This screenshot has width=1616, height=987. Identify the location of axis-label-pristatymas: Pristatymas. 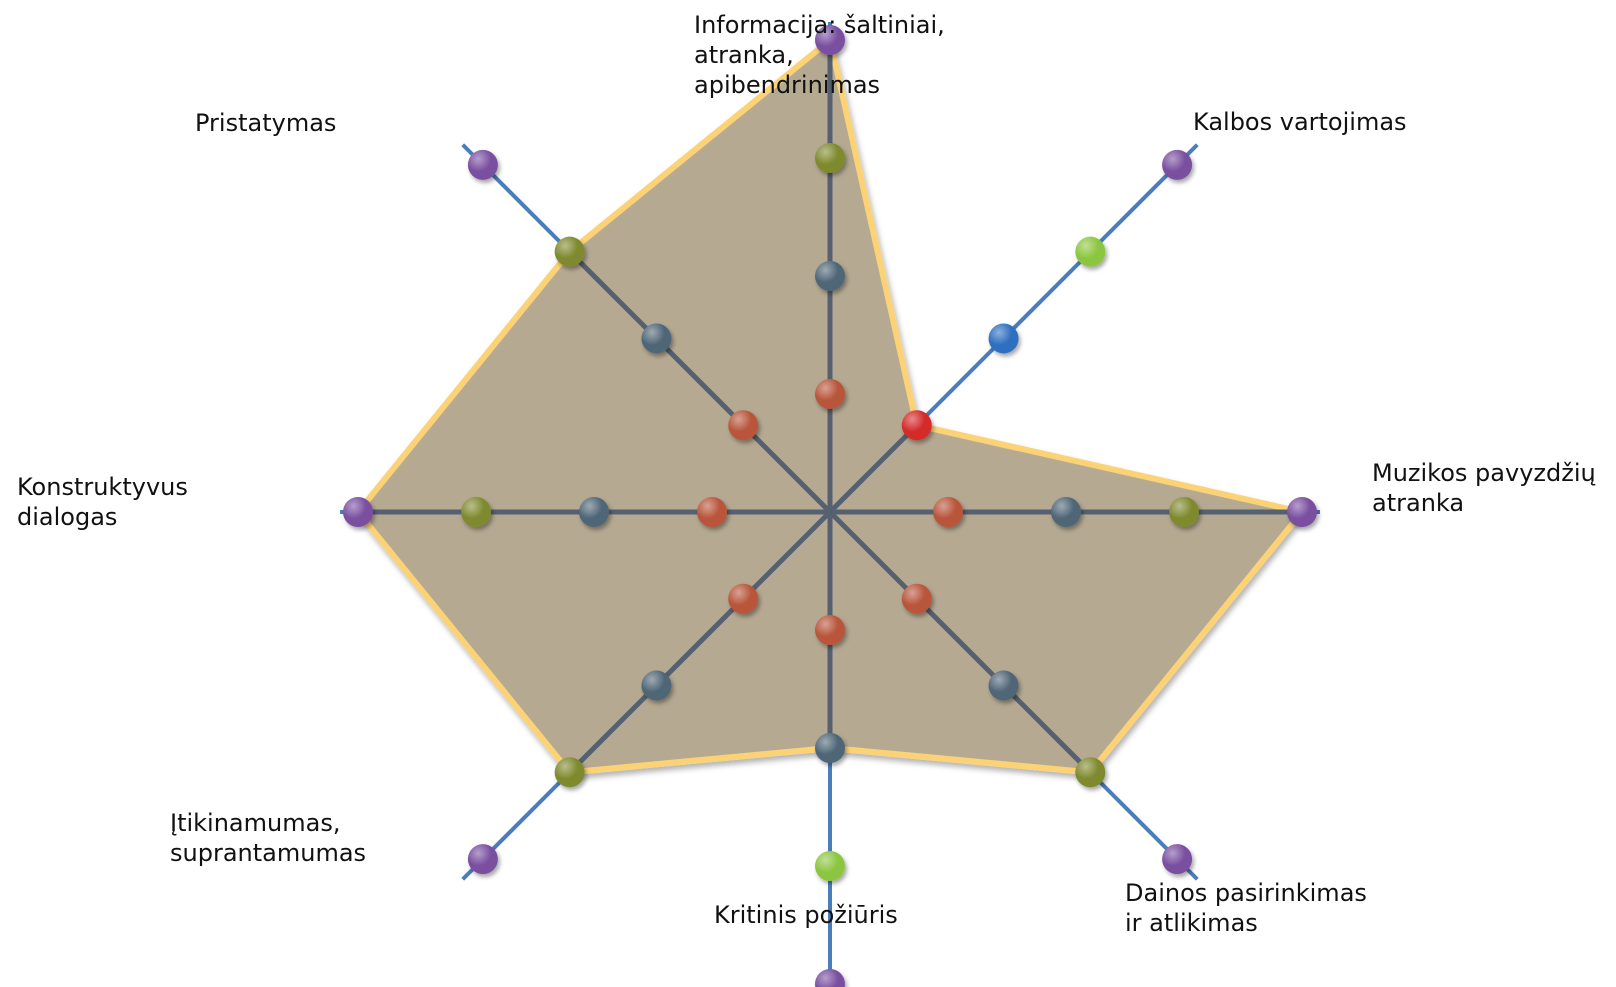
(266, 123).